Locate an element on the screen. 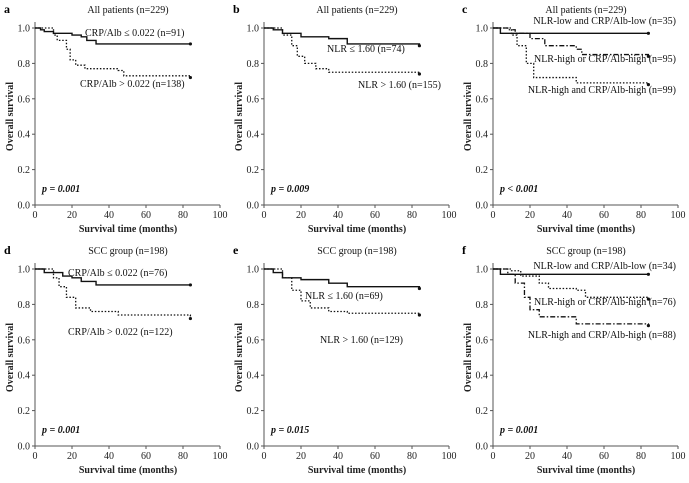 Image resolution: width=689 pixels, height=483 pixels. series-label: NLR-low and CRP/Alb-low (n=34) is located at coordinates (604, 266).